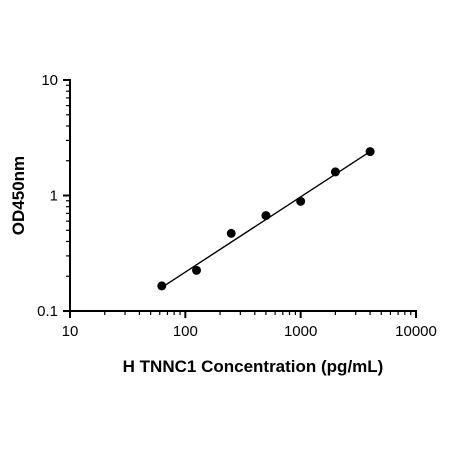 The image size is (450, 450). I want to click on x-tick-label: 10000, so click(416, 331).